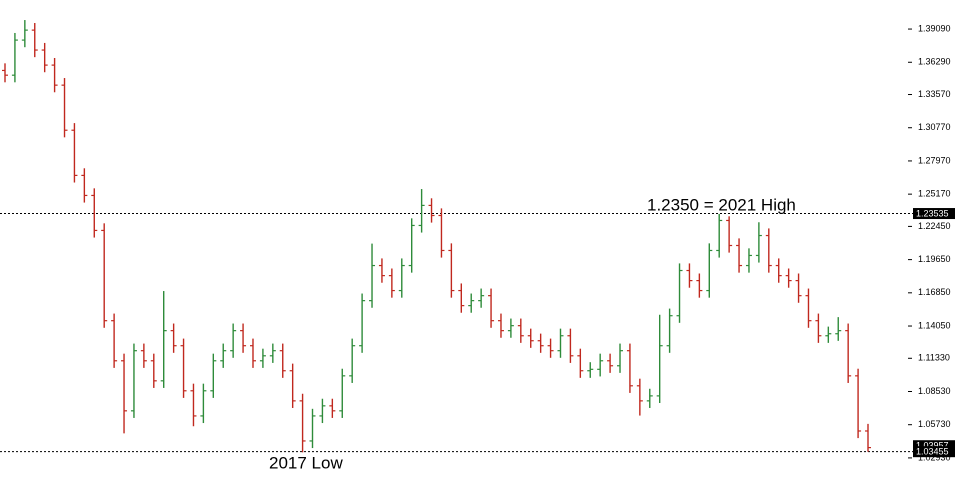  I want to click on annotation: 2017 Low, so click(306, 462).